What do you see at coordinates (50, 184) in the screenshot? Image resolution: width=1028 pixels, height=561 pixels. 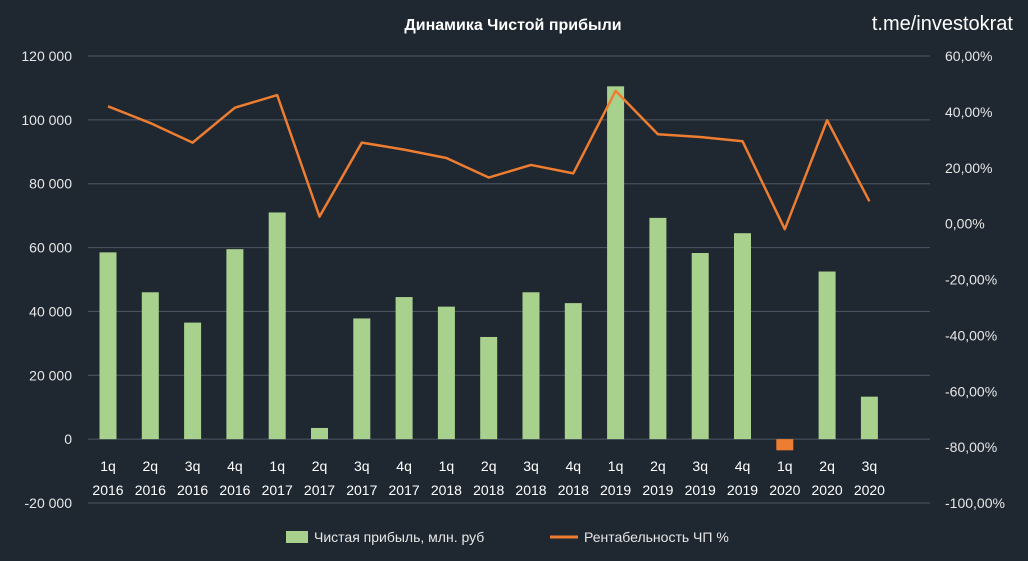 I see `left-tick-label: 80 000` at bounding box center [50, 184].